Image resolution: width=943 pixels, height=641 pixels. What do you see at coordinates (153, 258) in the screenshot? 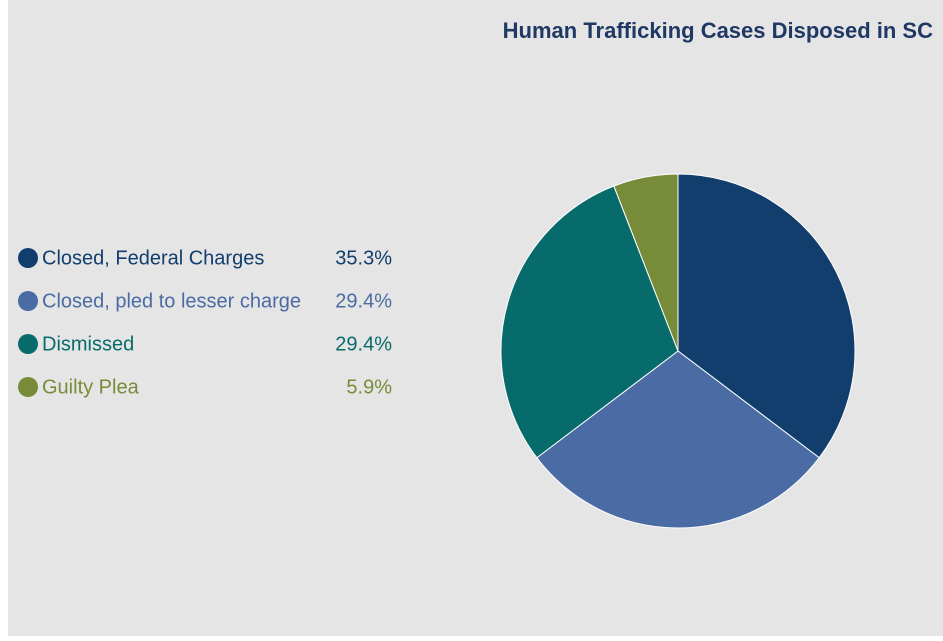
I see `legend-label: Closed, Federal Charges` at bounding box center [153, 258].